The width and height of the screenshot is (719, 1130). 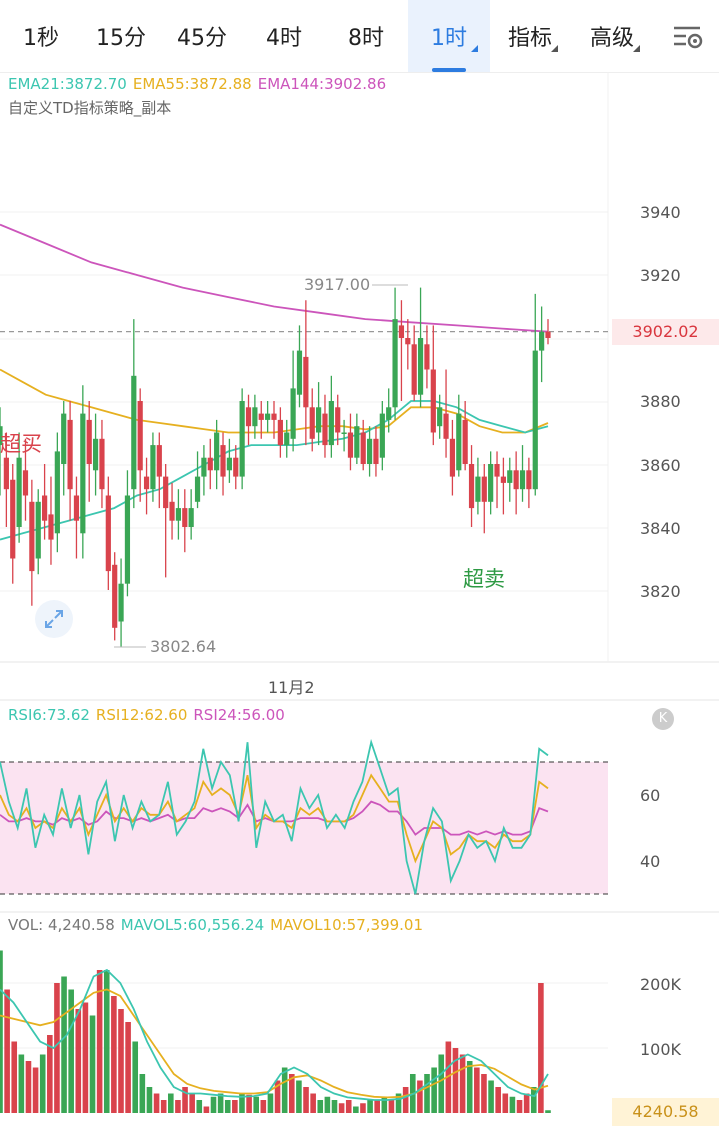 I want to click on high-price-label: 3917.00, so click(x=337, y=284).